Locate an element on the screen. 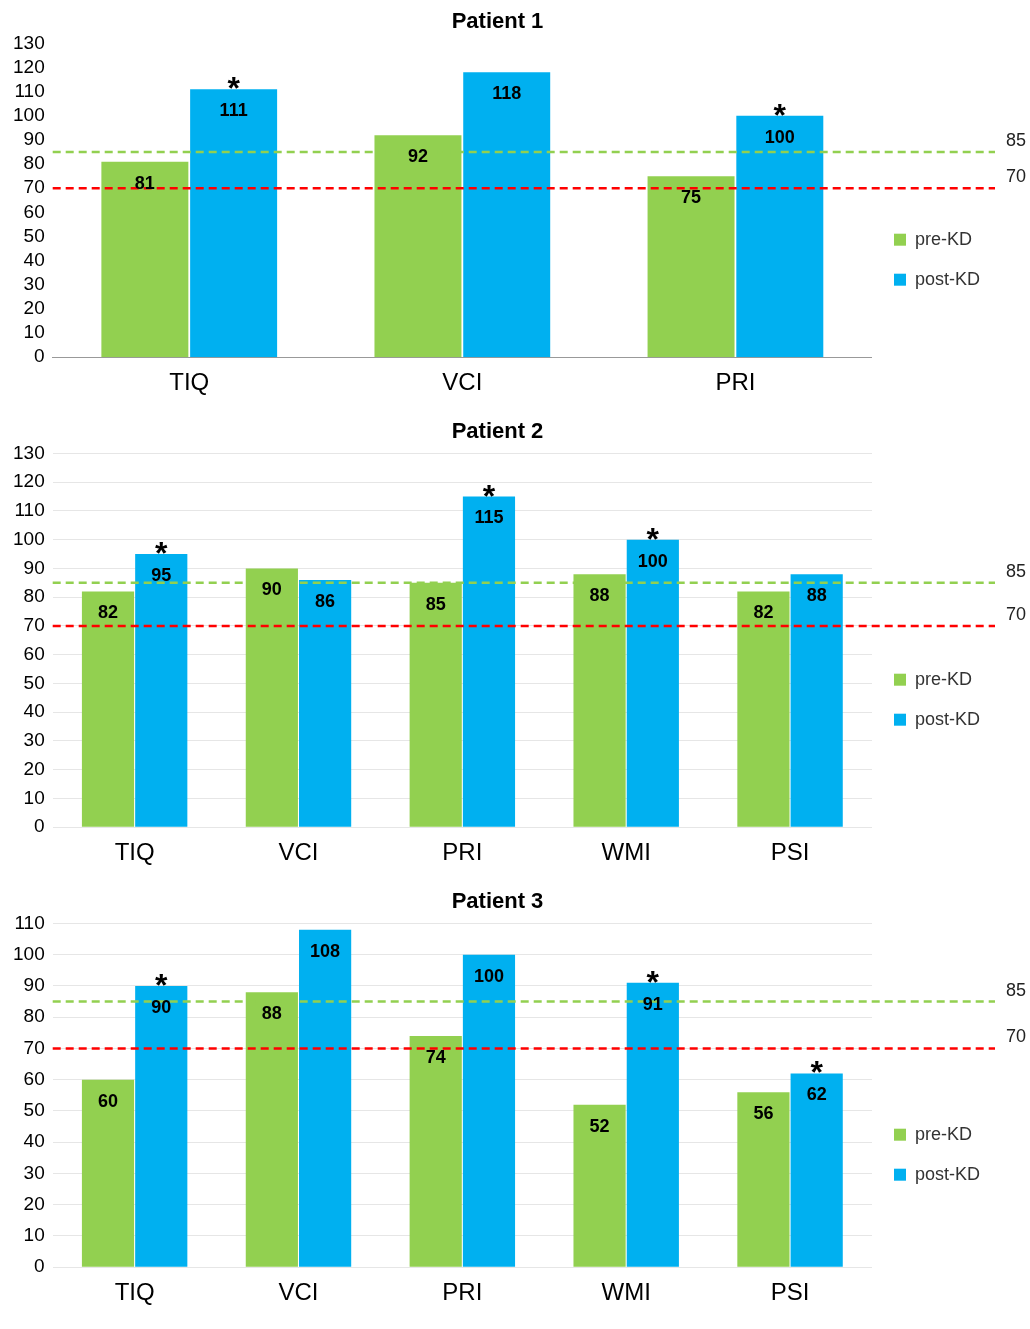 This screenshot has height=1329, width=1030. data-label: 92 is located at coordinates (417, 156).